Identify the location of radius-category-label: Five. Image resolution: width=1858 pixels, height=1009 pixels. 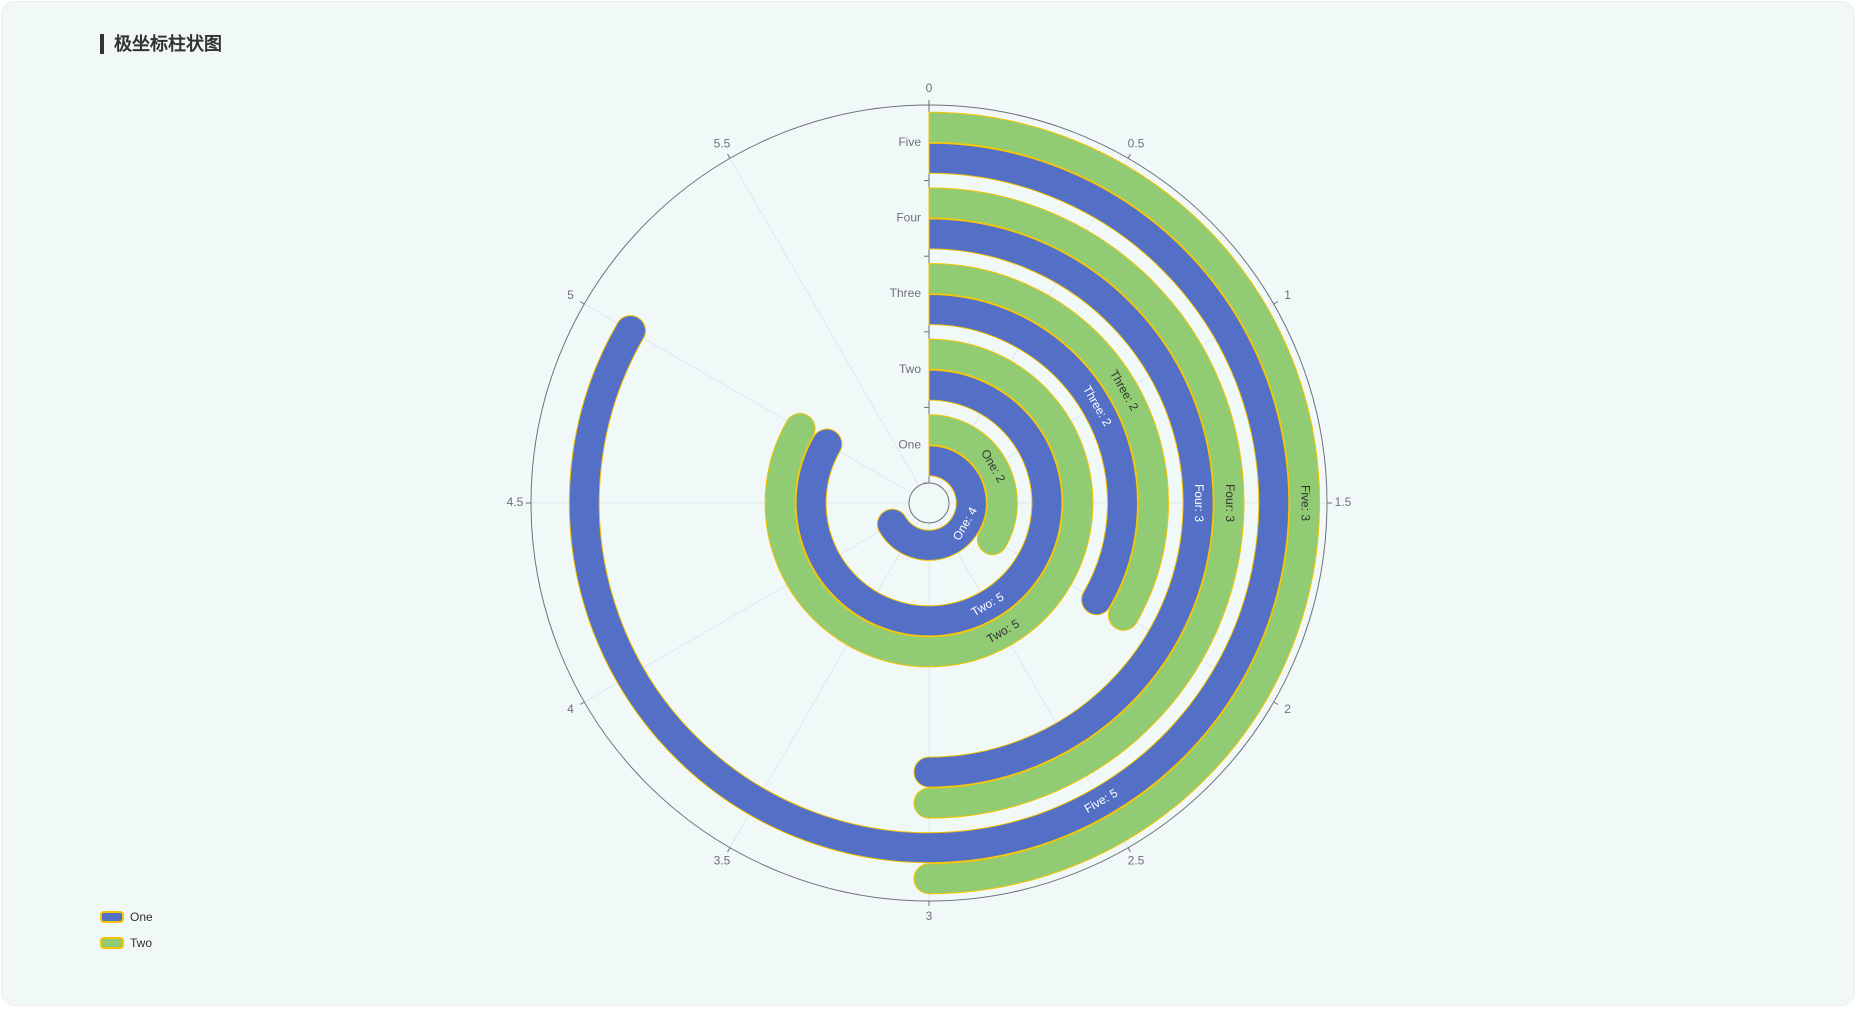
(909, 142).